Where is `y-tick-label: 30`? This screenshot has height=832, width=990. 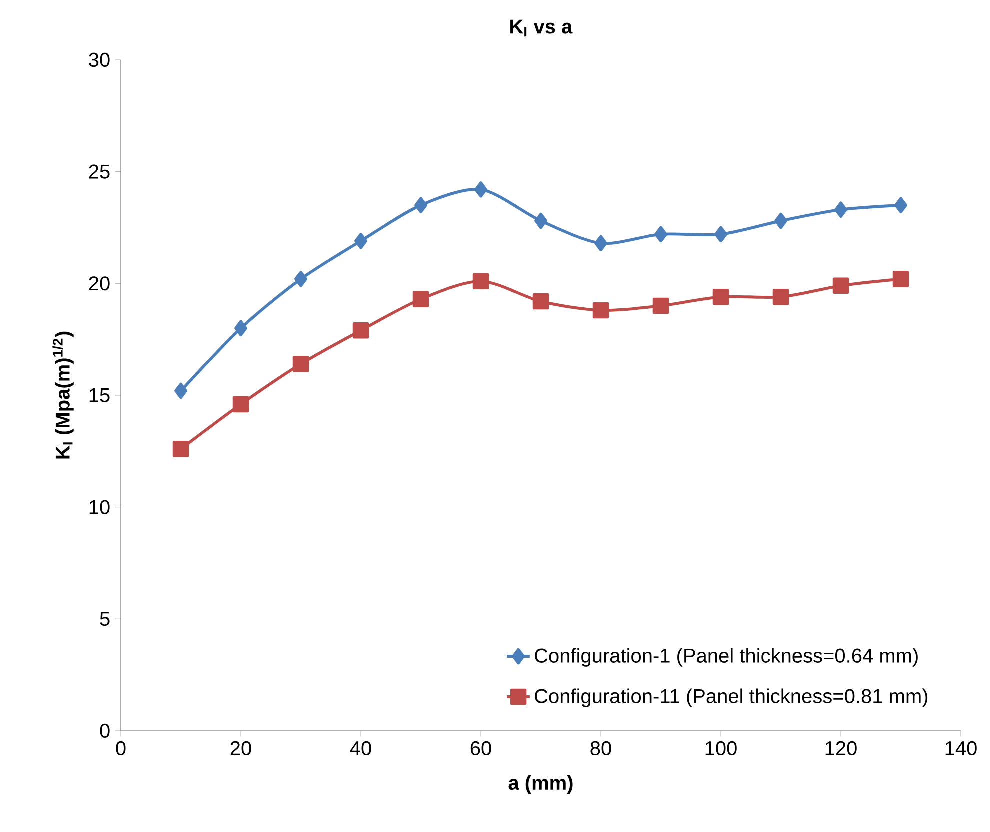
y-tick-label: 30 is located at coordinates (99, 60).